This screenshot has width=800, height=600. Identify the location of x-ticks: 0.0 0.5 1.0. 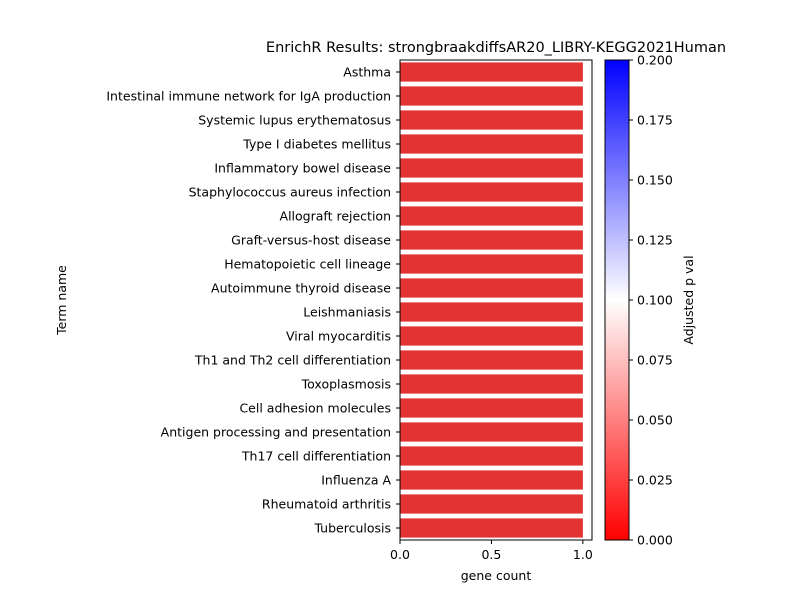
(491, 551).